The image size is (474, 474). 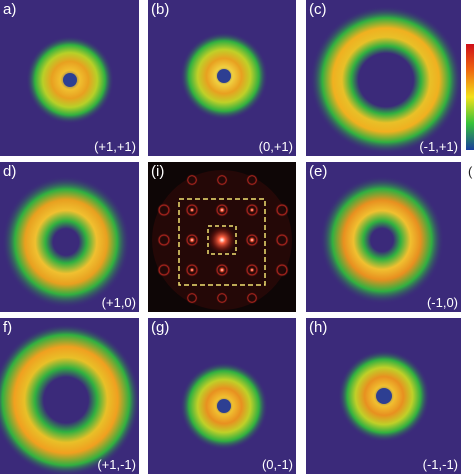 What do you see at coordinates (118, 302) in the screenshot?
I see `panel-index: (+1,0)` at bounding box center [118, 302].